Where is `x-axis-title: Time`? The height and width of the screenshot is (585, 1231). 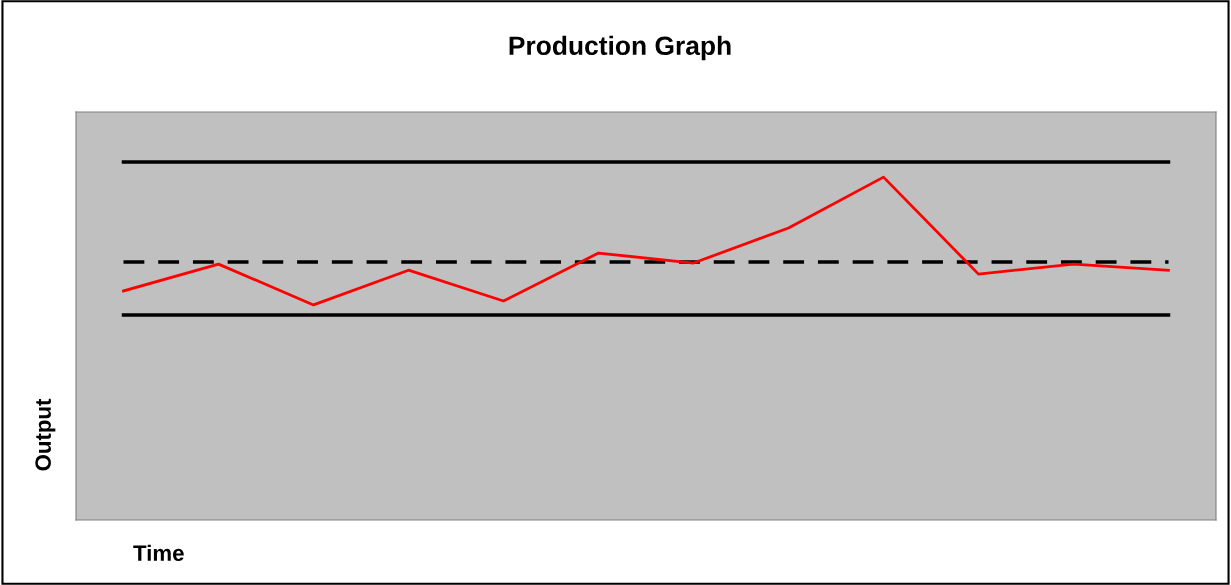
x-axis-title: Time is located at coordinates (158, 552).